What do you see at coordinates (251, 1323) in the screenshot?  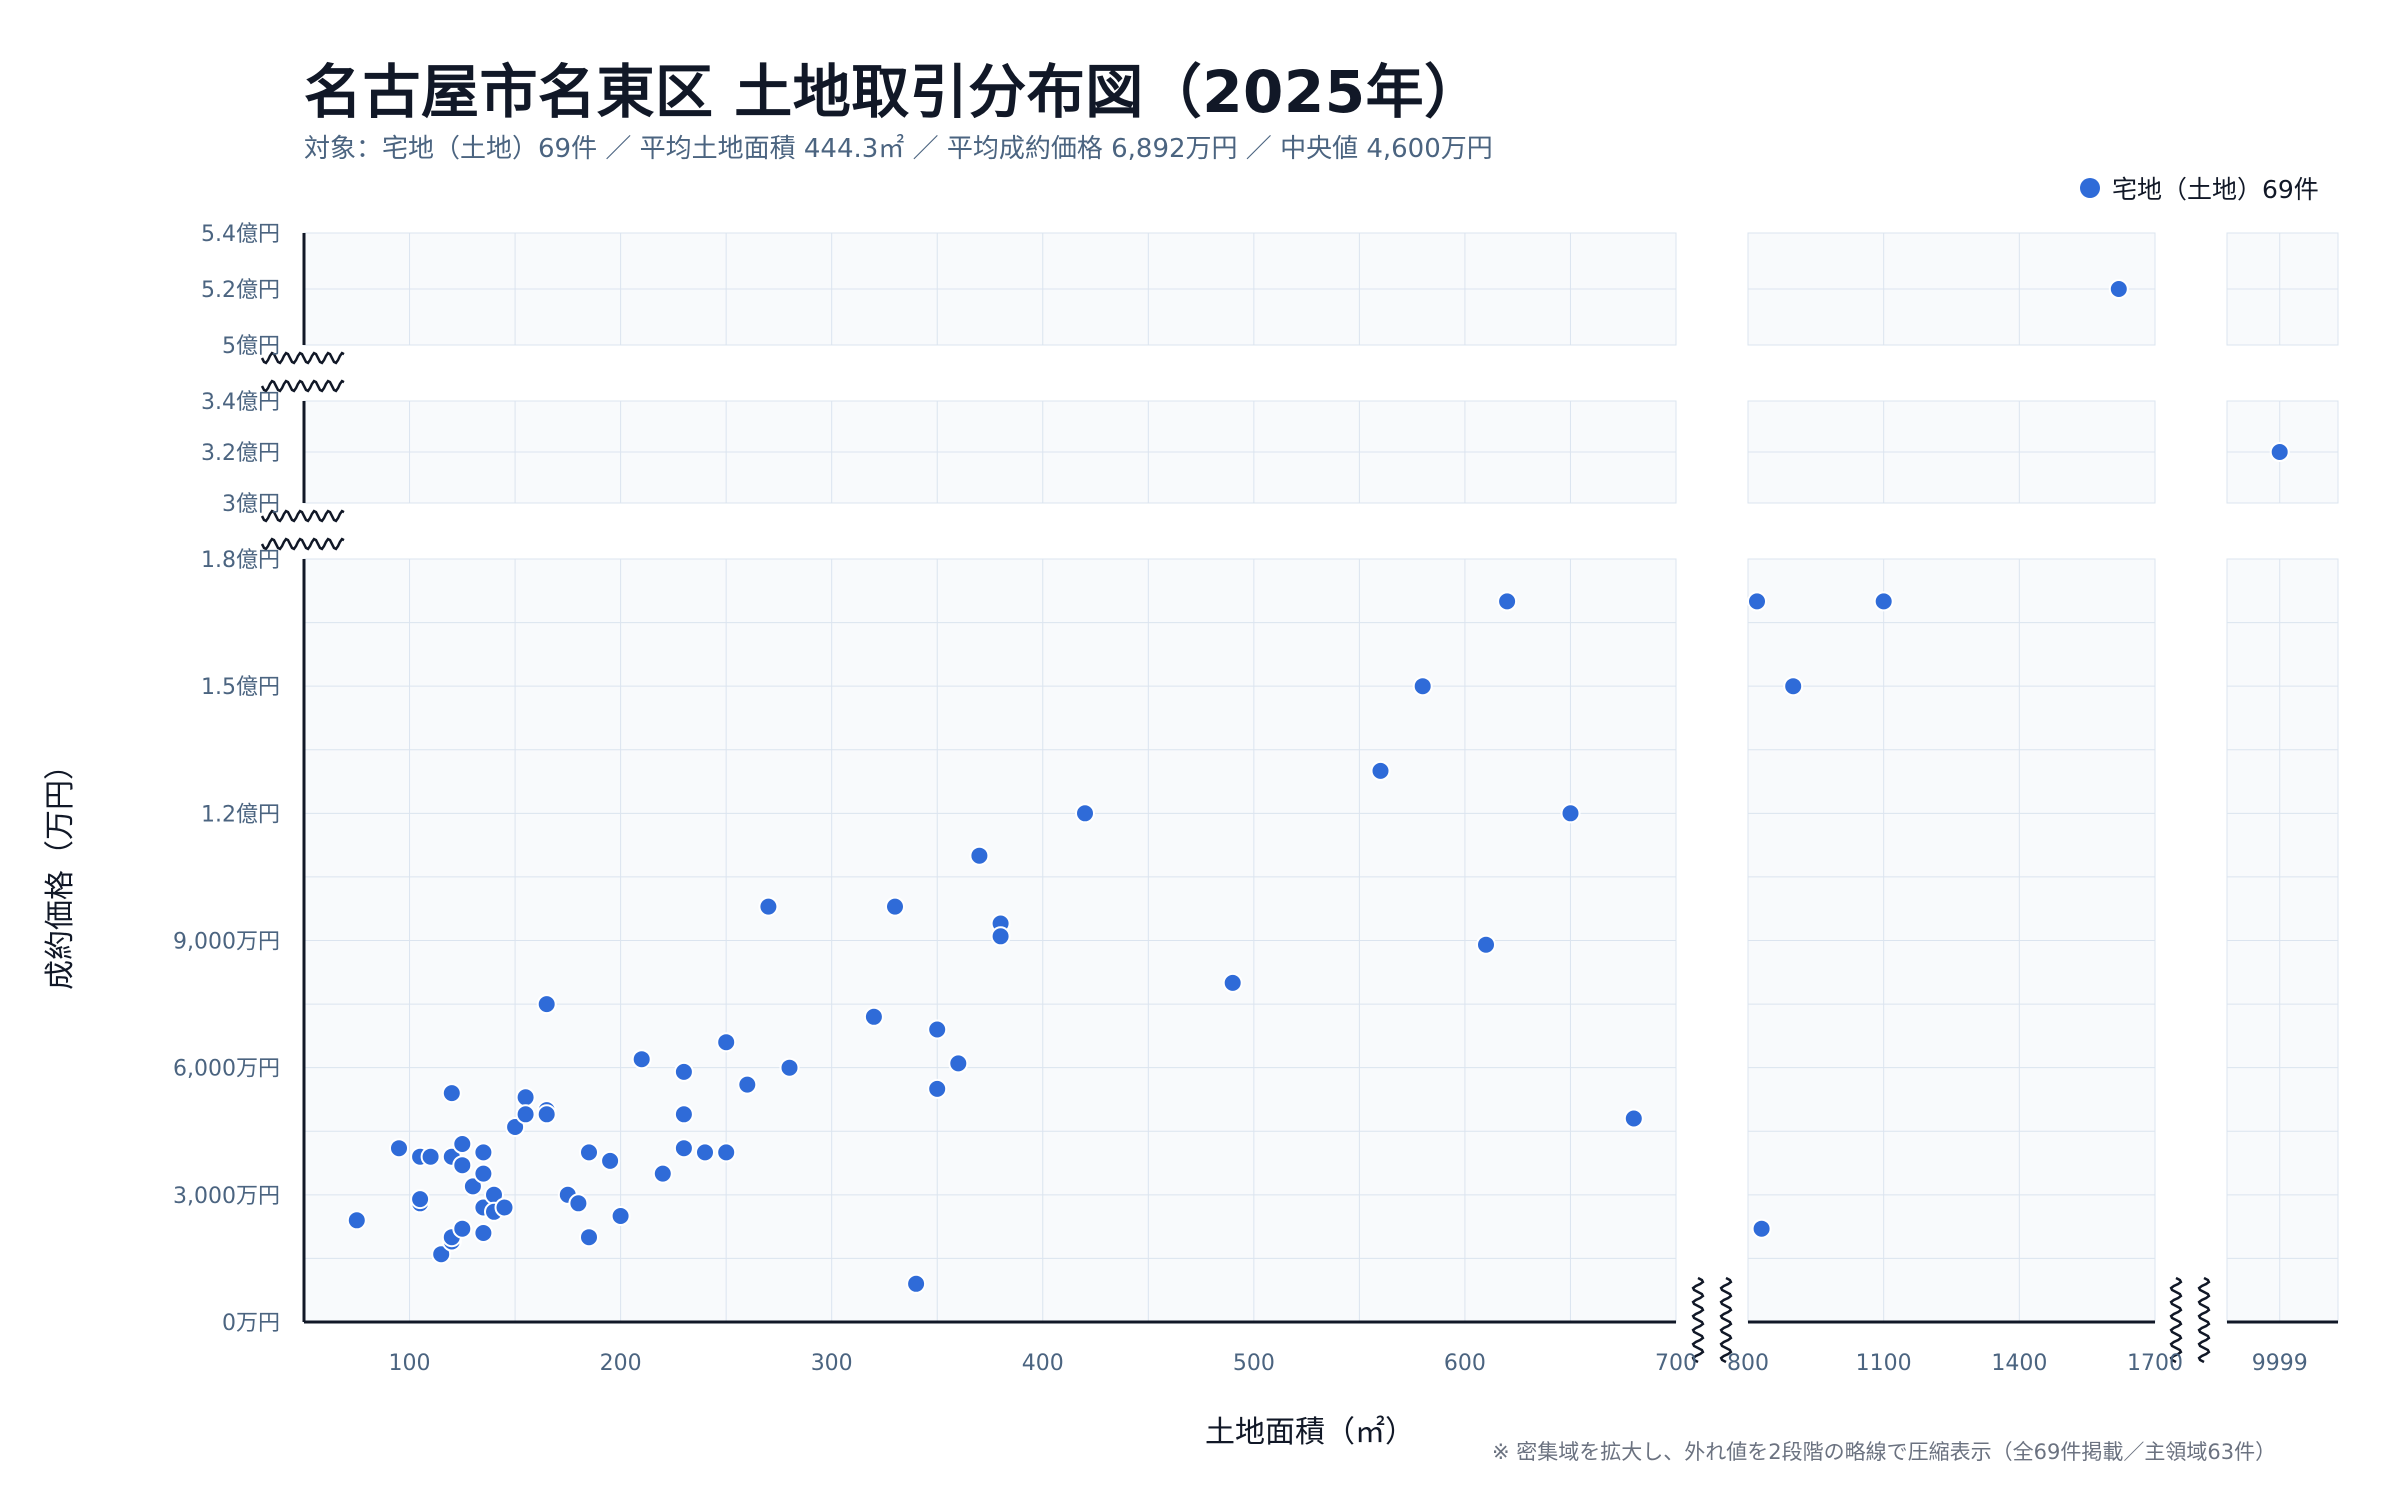 I see `y-tick-label: 0万円` at bounding box center [251, 1323].